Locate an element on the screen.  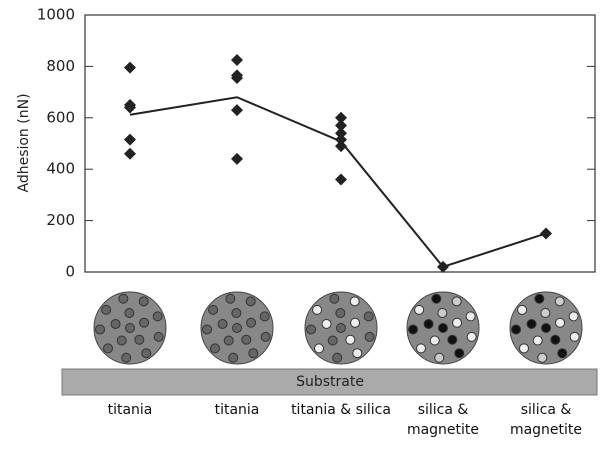
y-tick-label: 200 is located at coordinates (60, 220).